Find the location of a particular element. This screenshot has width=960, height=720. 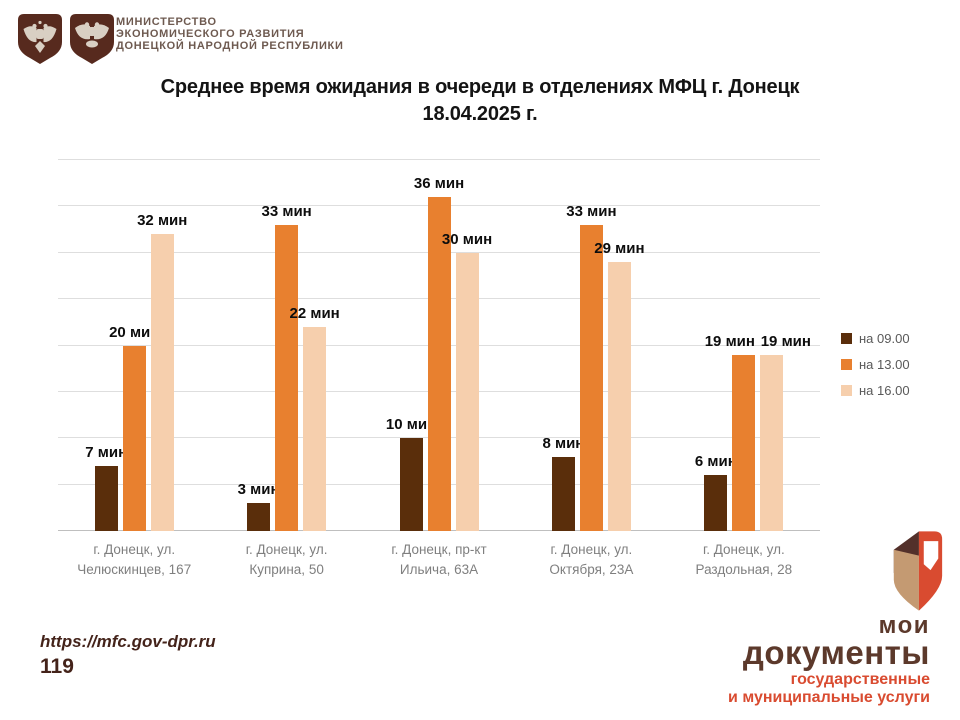

legend: на 09.00 на 13.00 на 16.00 is located at coordinates (875, 370).